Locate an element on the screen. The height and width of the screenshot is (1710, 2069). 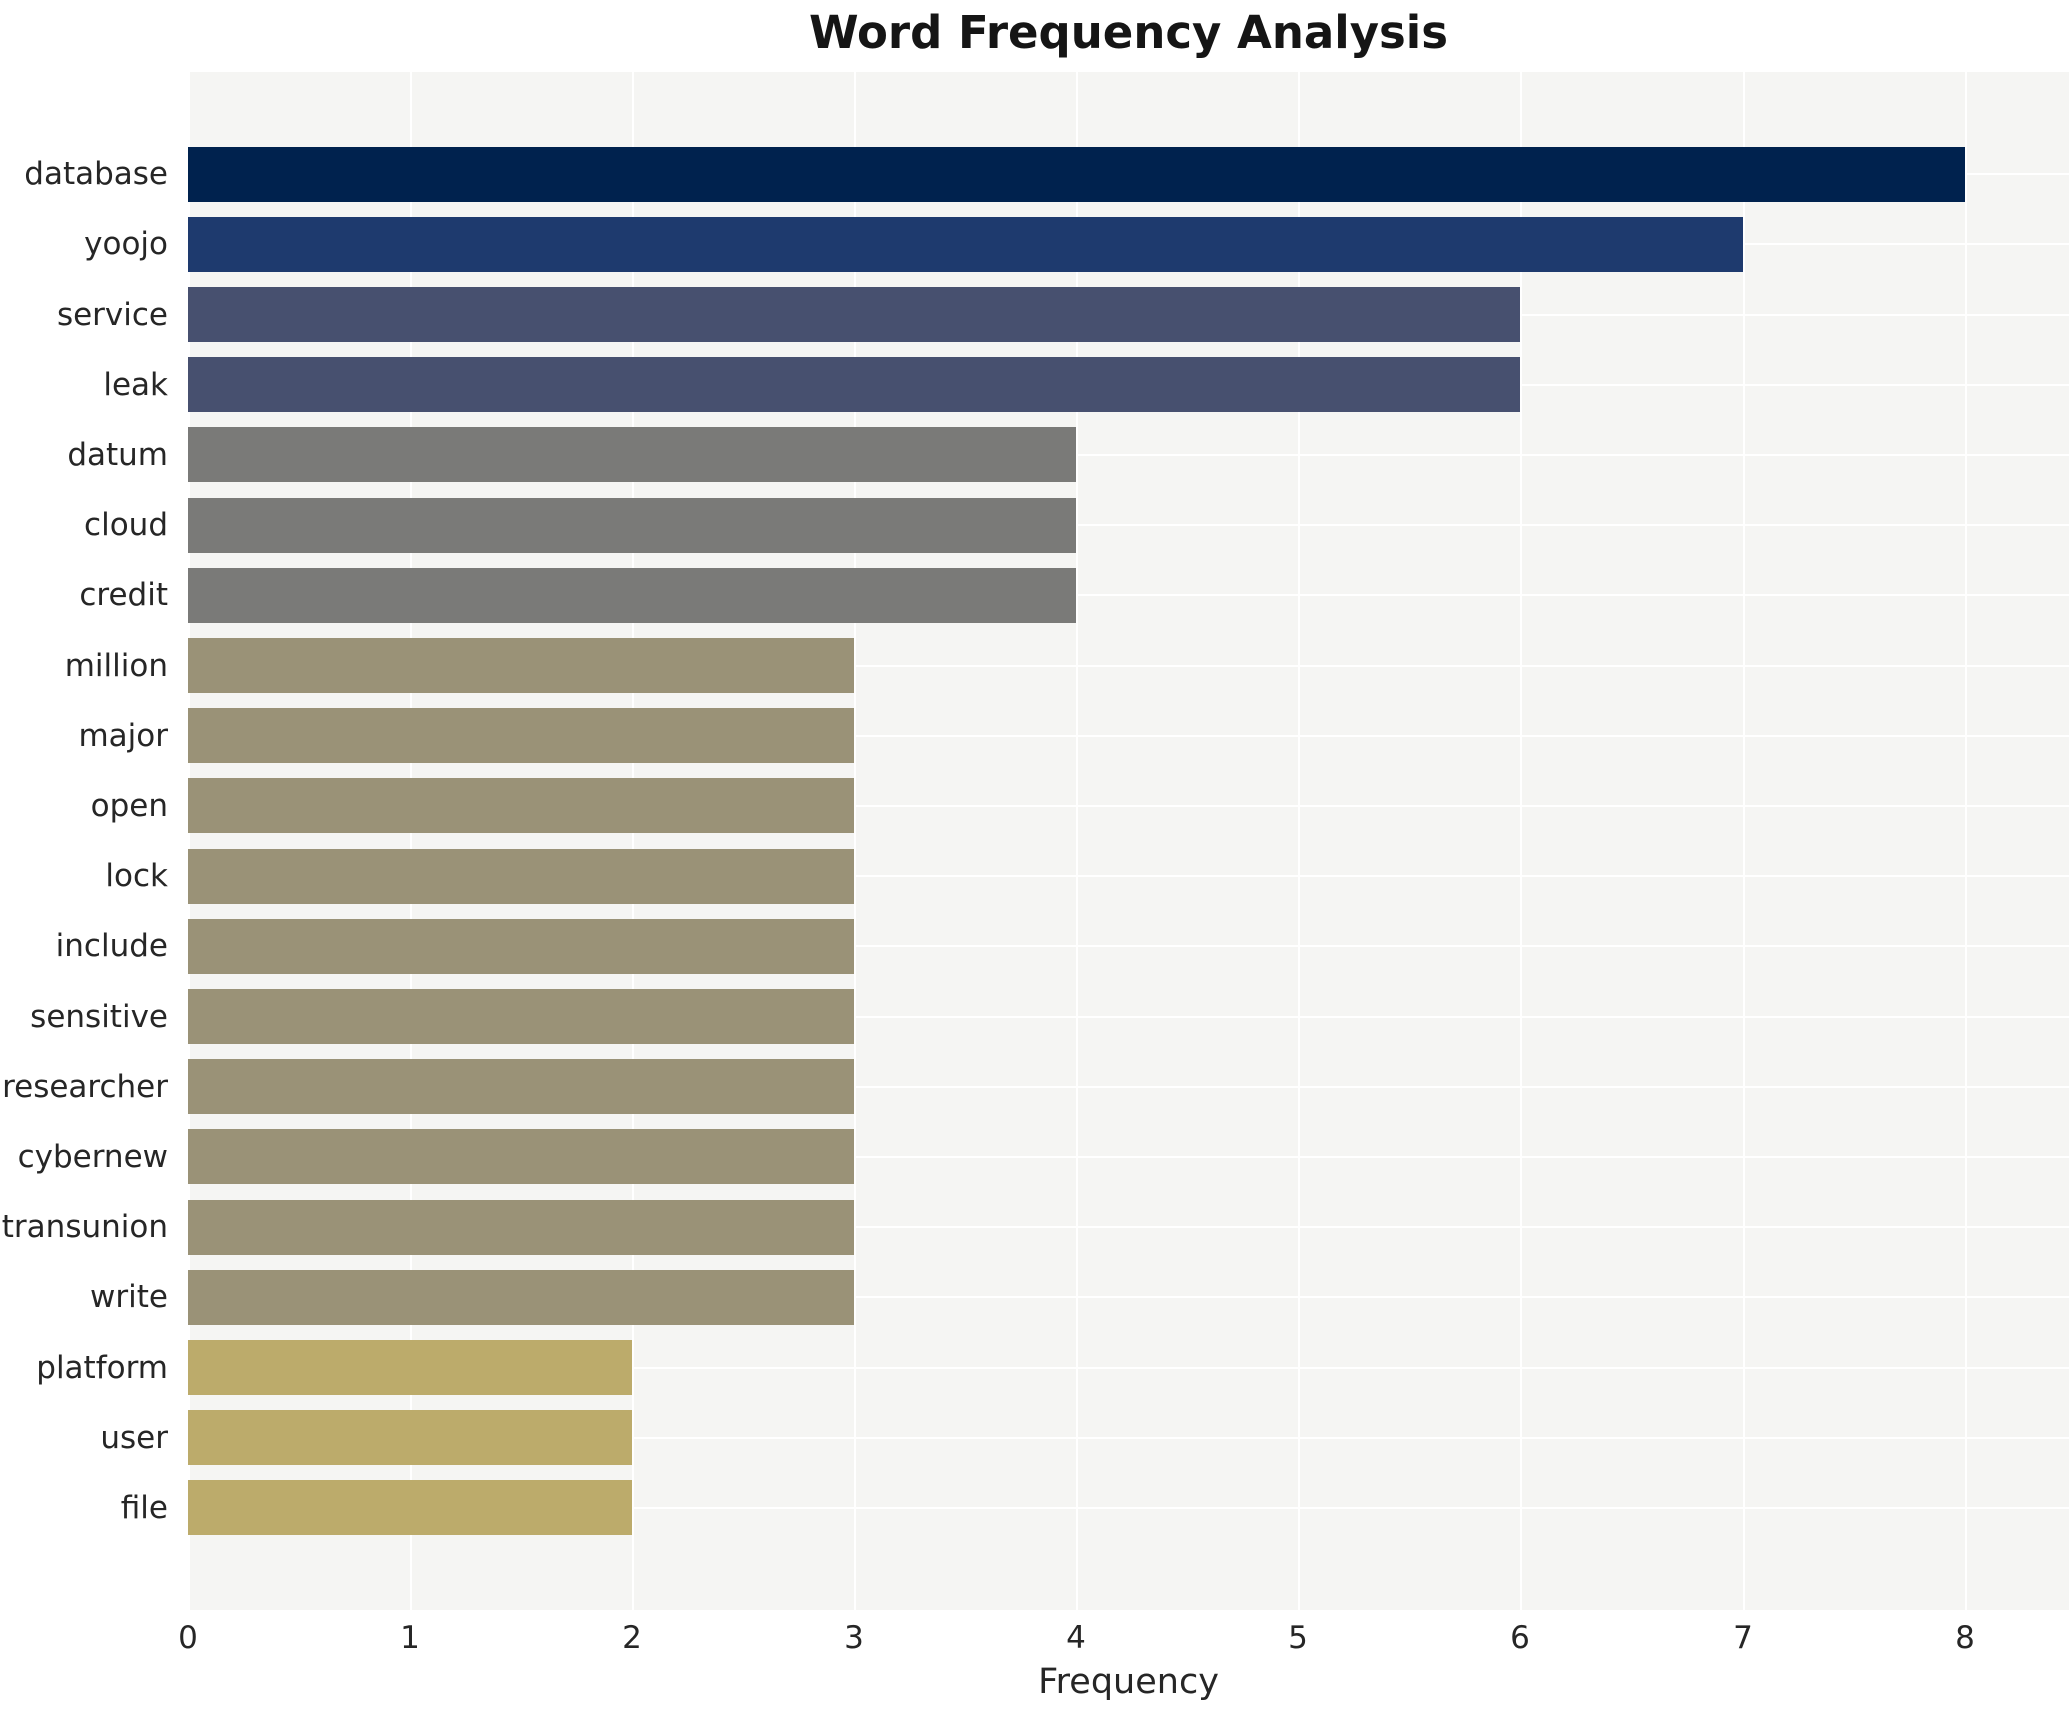
bar-million is located at coordinates (521, 665).